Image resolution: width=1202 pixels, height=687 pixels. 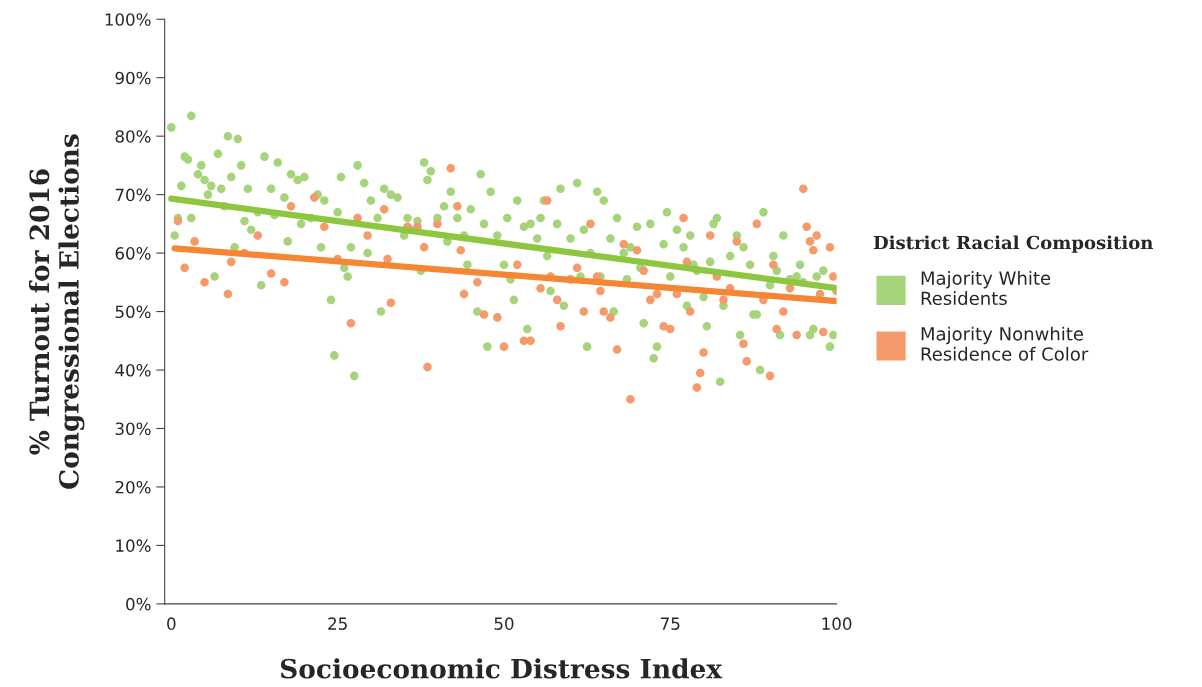 I want to click on x-tick-label: 75, so click(x=670, y=623).